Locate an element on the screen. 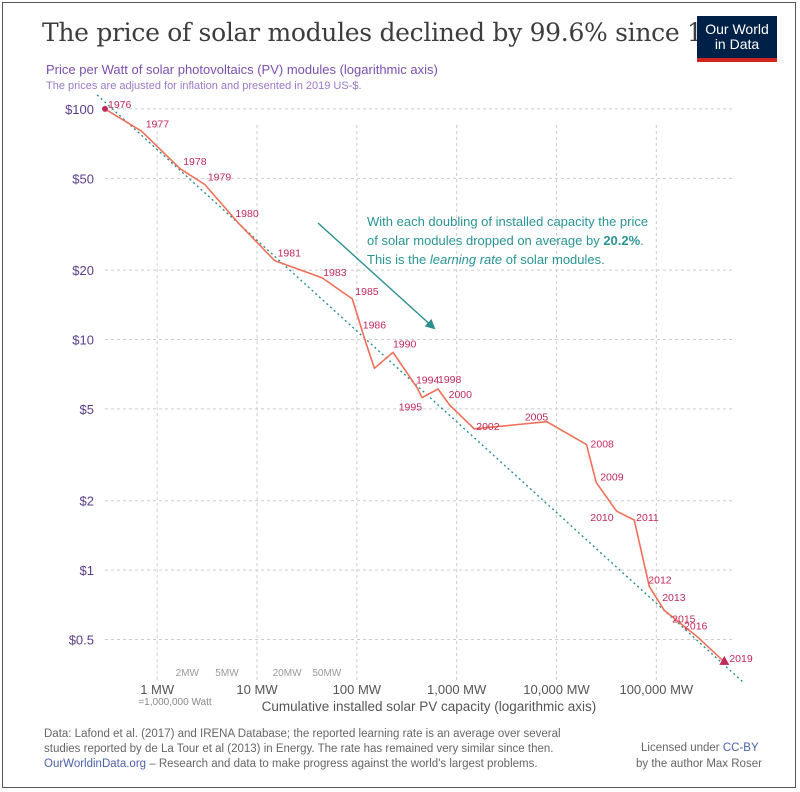 Image resolution: width=800 pixels, height=792 pixels. year-label: 2012 is located at coordinates (660, 580).